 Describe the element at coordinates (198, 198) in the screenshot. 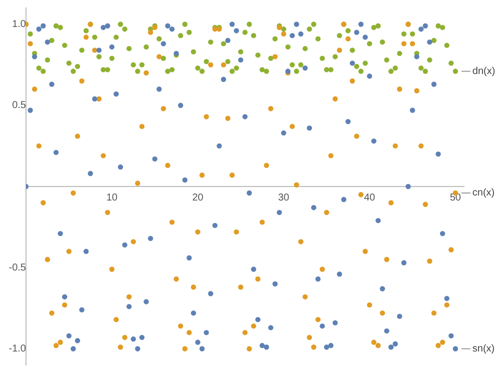

I see `x-tick-label: 20` at that location.